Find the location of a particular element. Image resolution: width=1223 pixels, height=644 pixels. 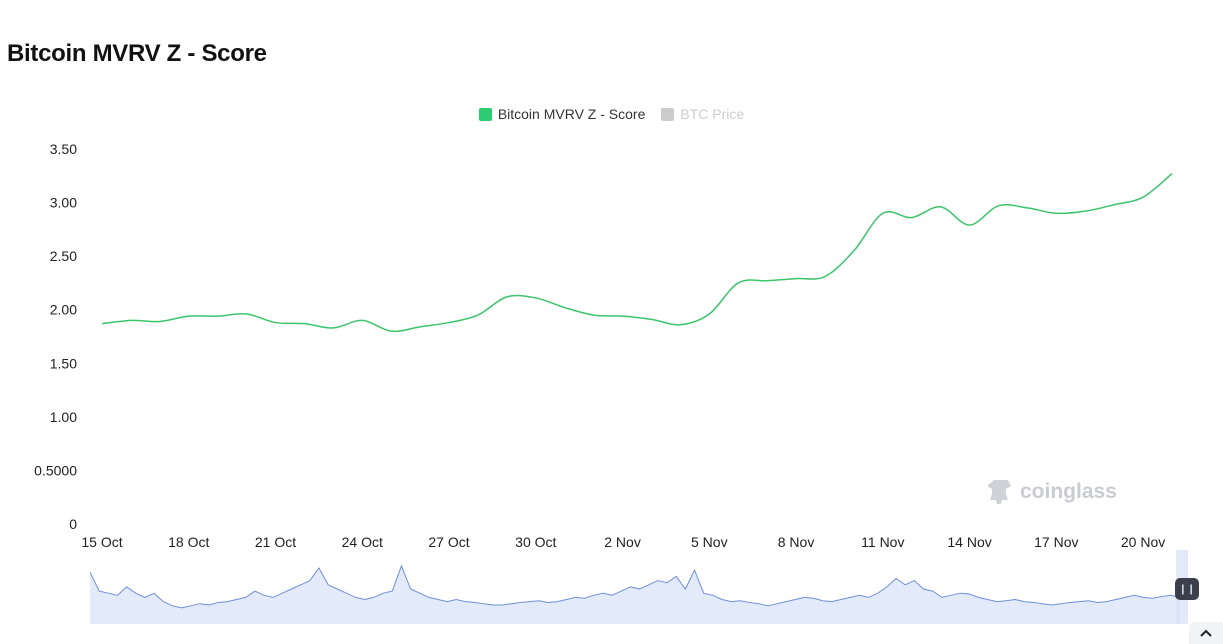

chevron-up-icon is located at coordinates (1206, 633).